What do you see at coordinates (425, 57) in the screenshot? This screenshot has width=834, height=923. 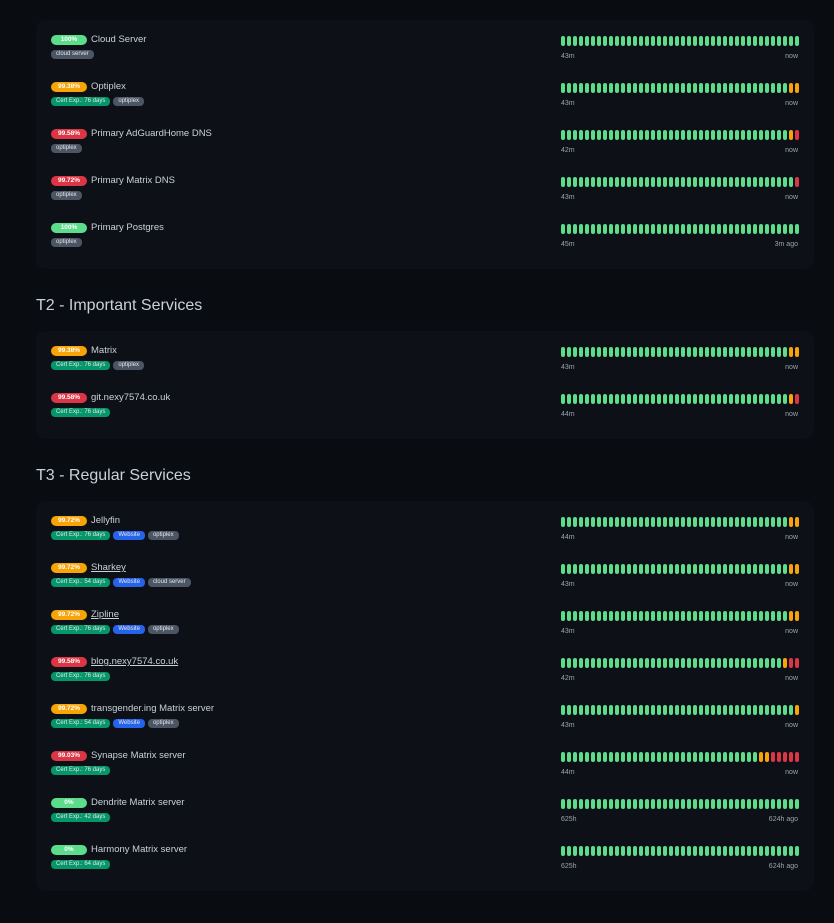 I see `monitor-row: 100% Cloud Server cloud server 43m now` at bounding box center [425, 57].